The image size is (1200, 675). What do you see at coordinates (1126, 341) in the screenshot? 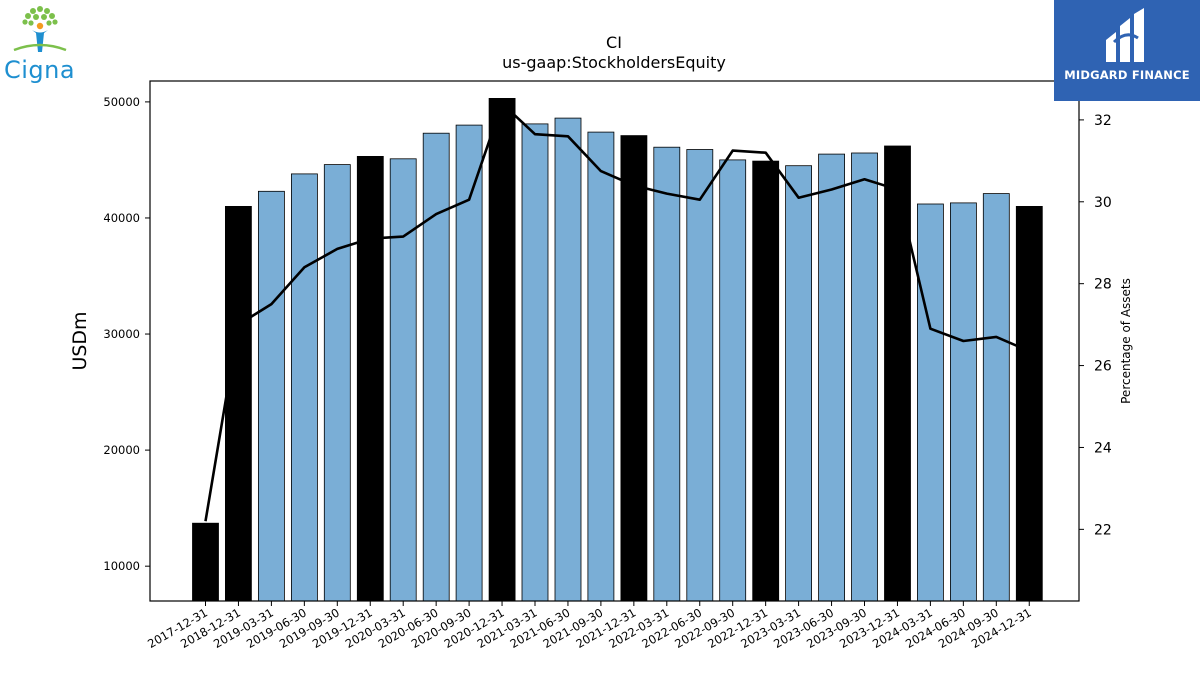
I see `y-axis-right-label: Percentage of Assets` at bounding box center [1126, 341].